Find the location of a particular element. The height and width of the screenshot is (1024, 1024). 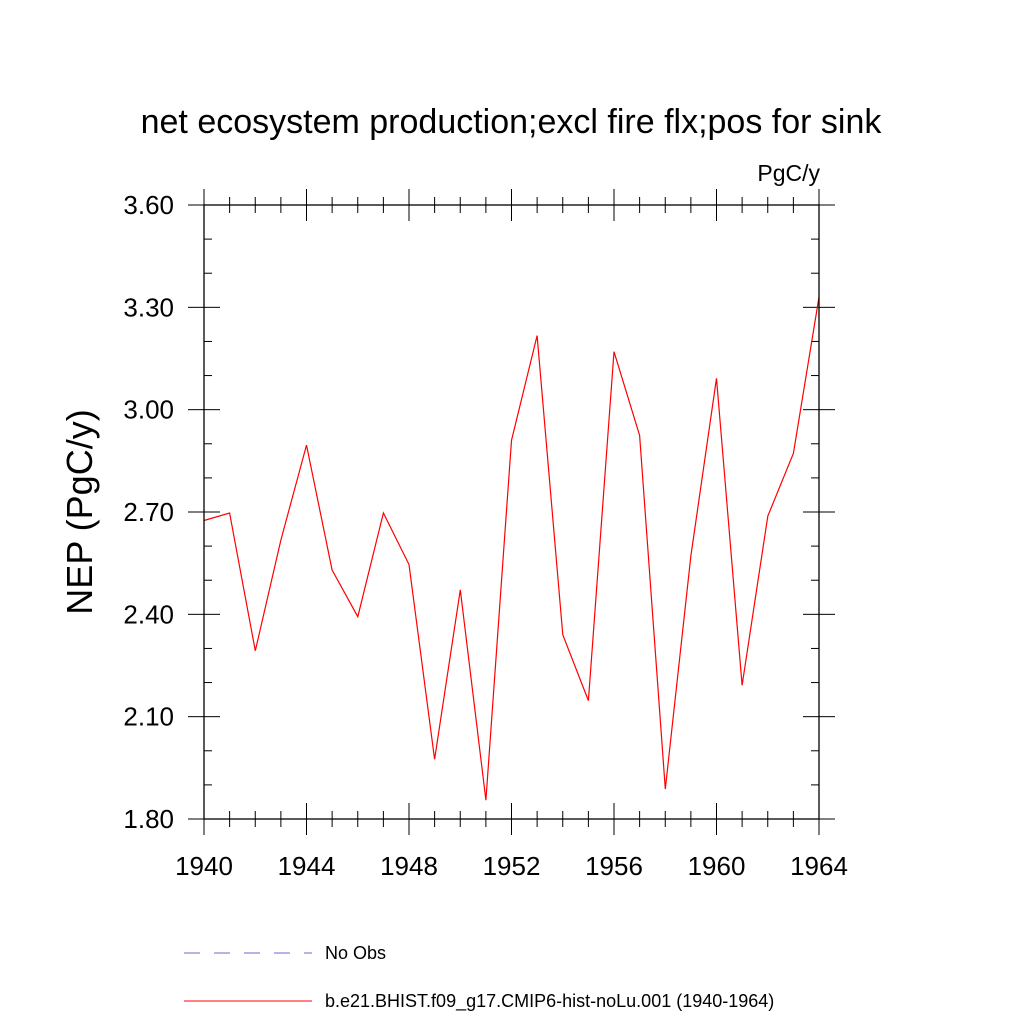

x-tick-label: 1964 is located at coordinates (819, 866).